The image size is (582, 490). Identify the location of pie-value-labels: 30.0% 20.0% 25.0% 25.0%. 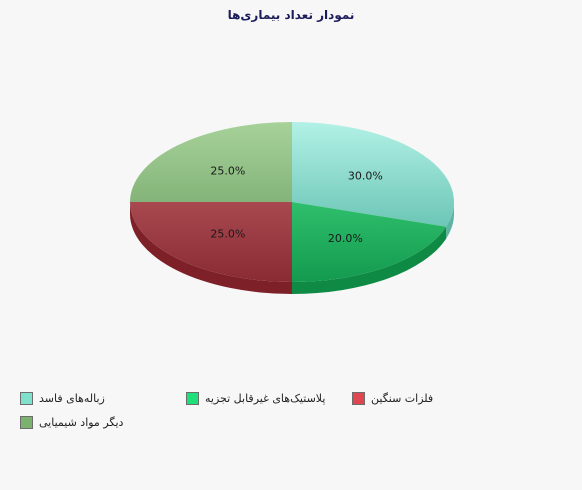
(296, 204).